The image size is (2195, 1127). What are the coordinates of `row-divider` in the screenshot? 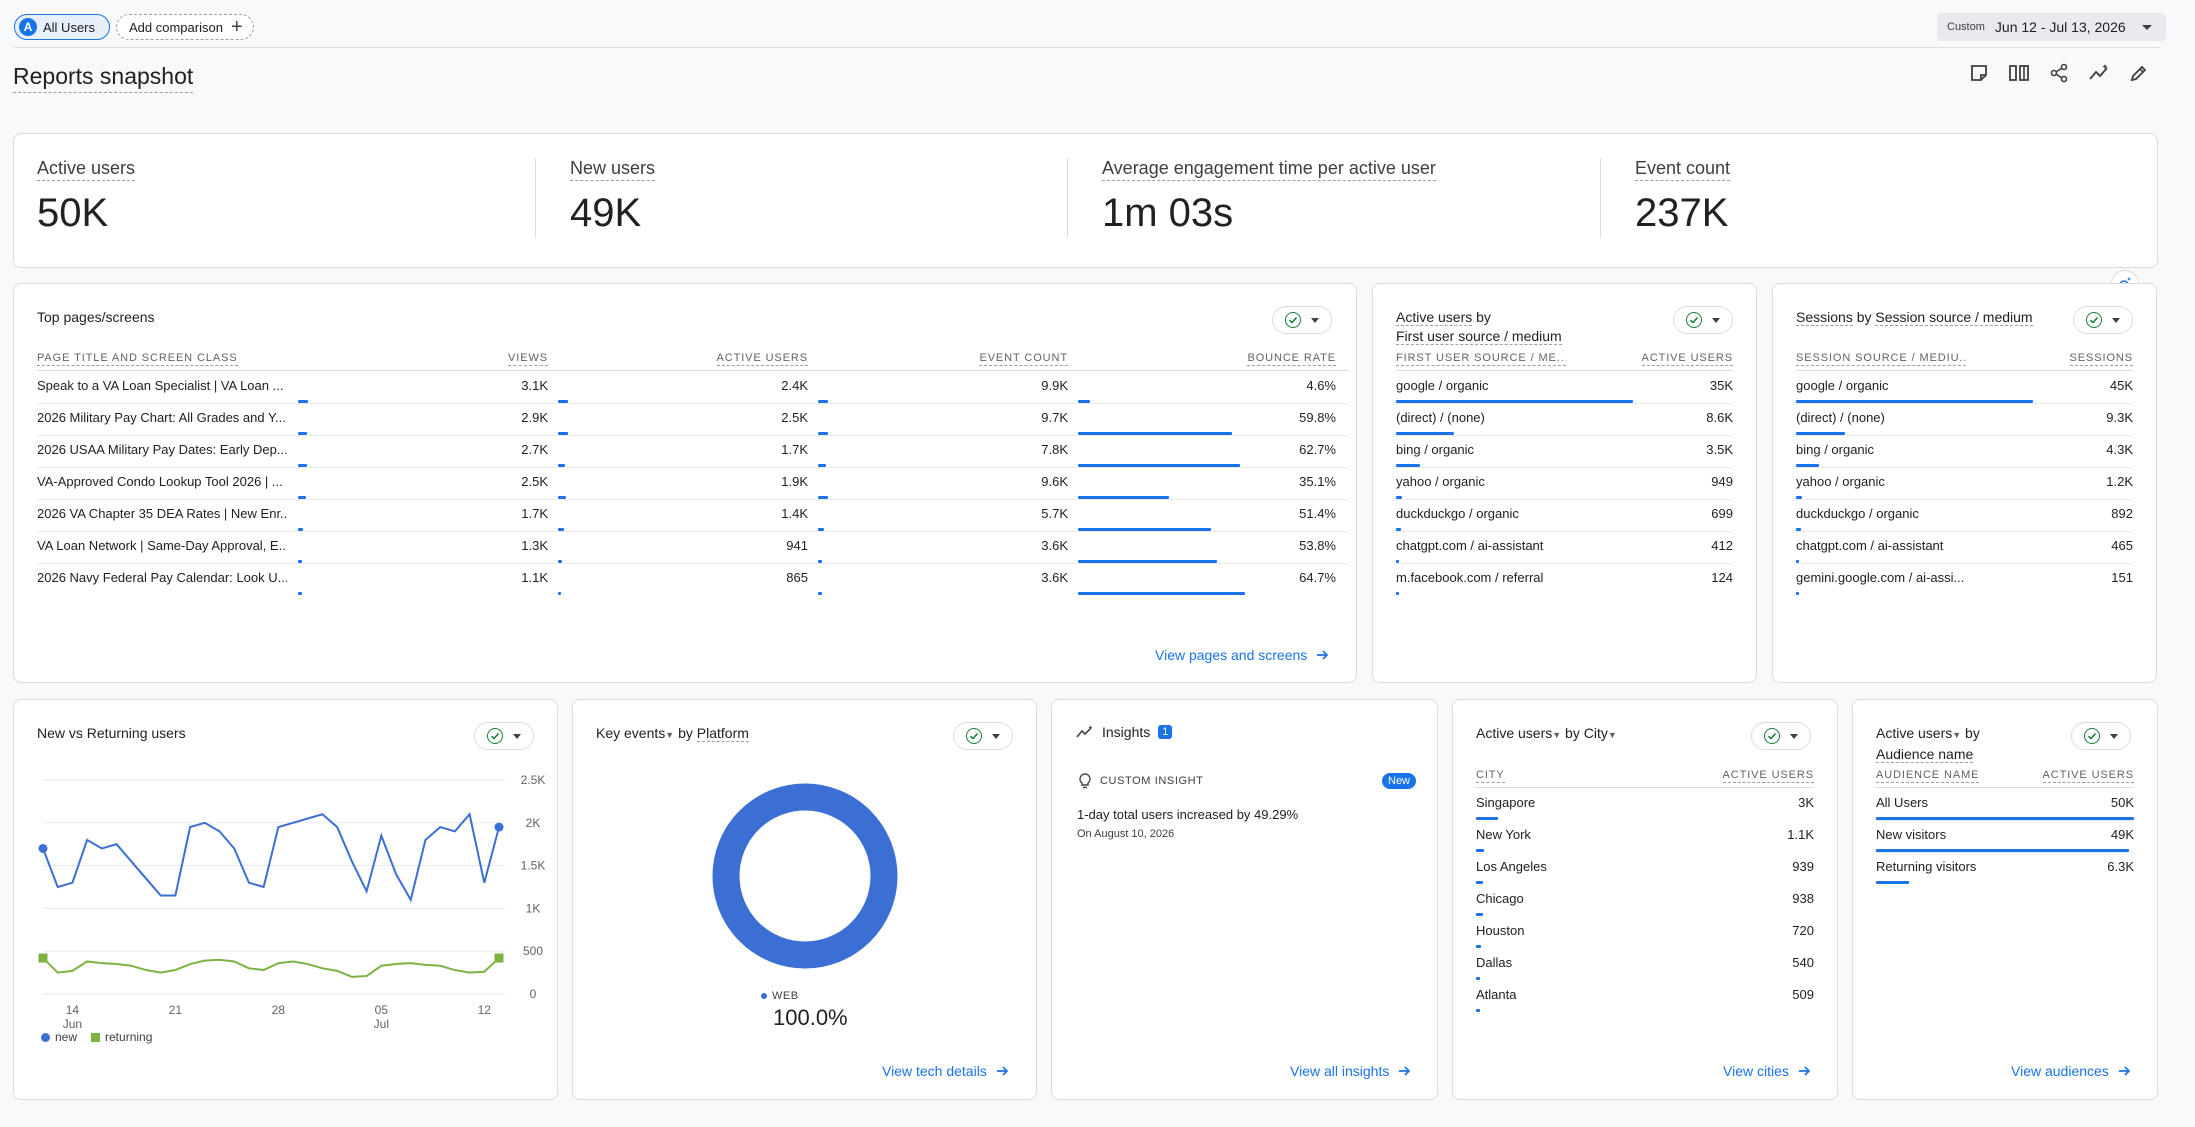 It's located at (693, 563).